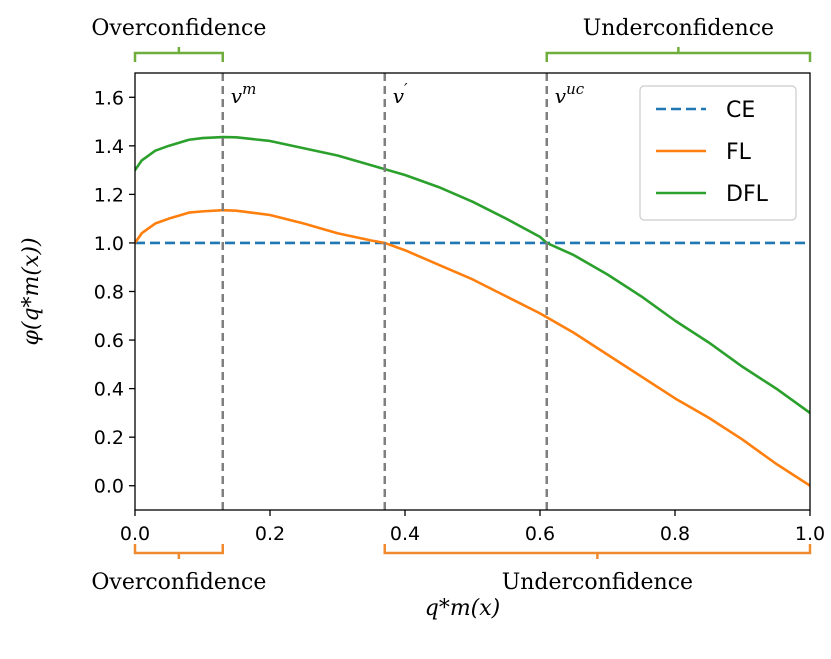  I want to click on legend-label-fl: FL, so click(739, 152).